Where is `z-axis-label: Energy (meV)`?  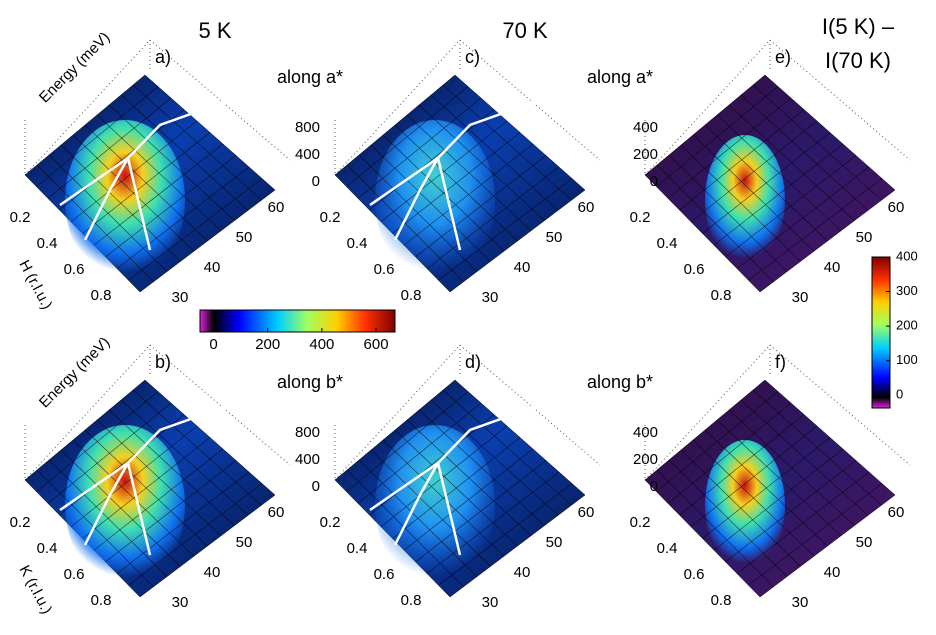 z-axis-label: Energy (meV) is located at coordinates (74, 67).